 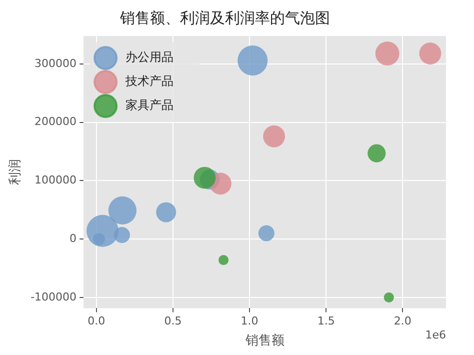 What do you see at coordinates (173, 321) in the screenshot?
I see `x-tick-label: 0.5` at bounding box center [173, 321].